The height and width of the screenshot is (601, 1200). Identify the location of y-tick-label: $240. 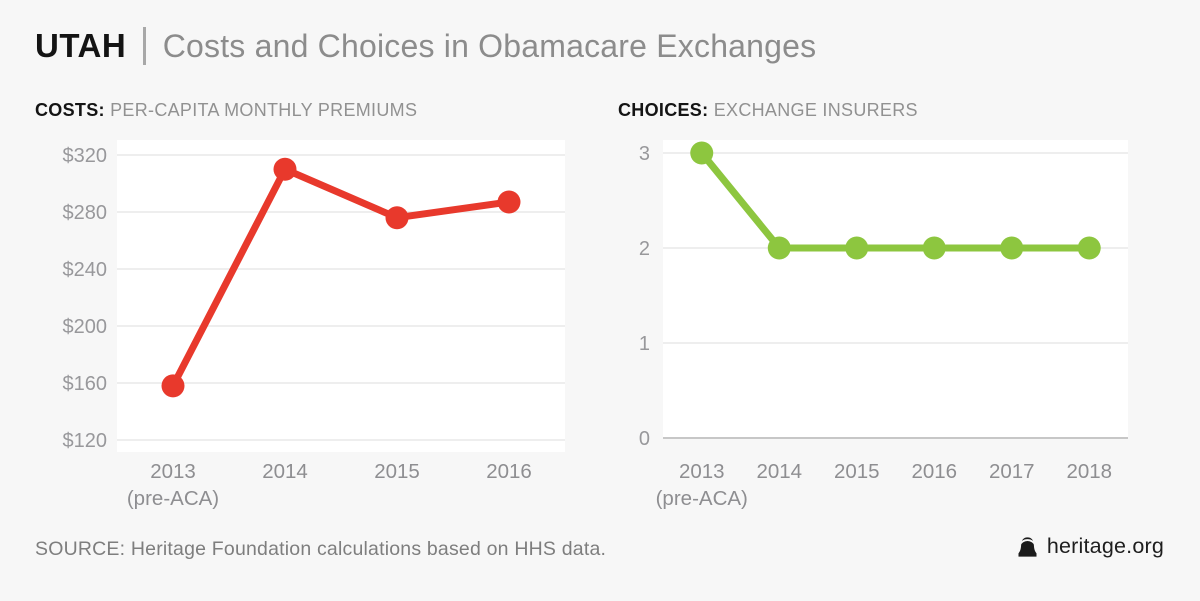
(85, 270).